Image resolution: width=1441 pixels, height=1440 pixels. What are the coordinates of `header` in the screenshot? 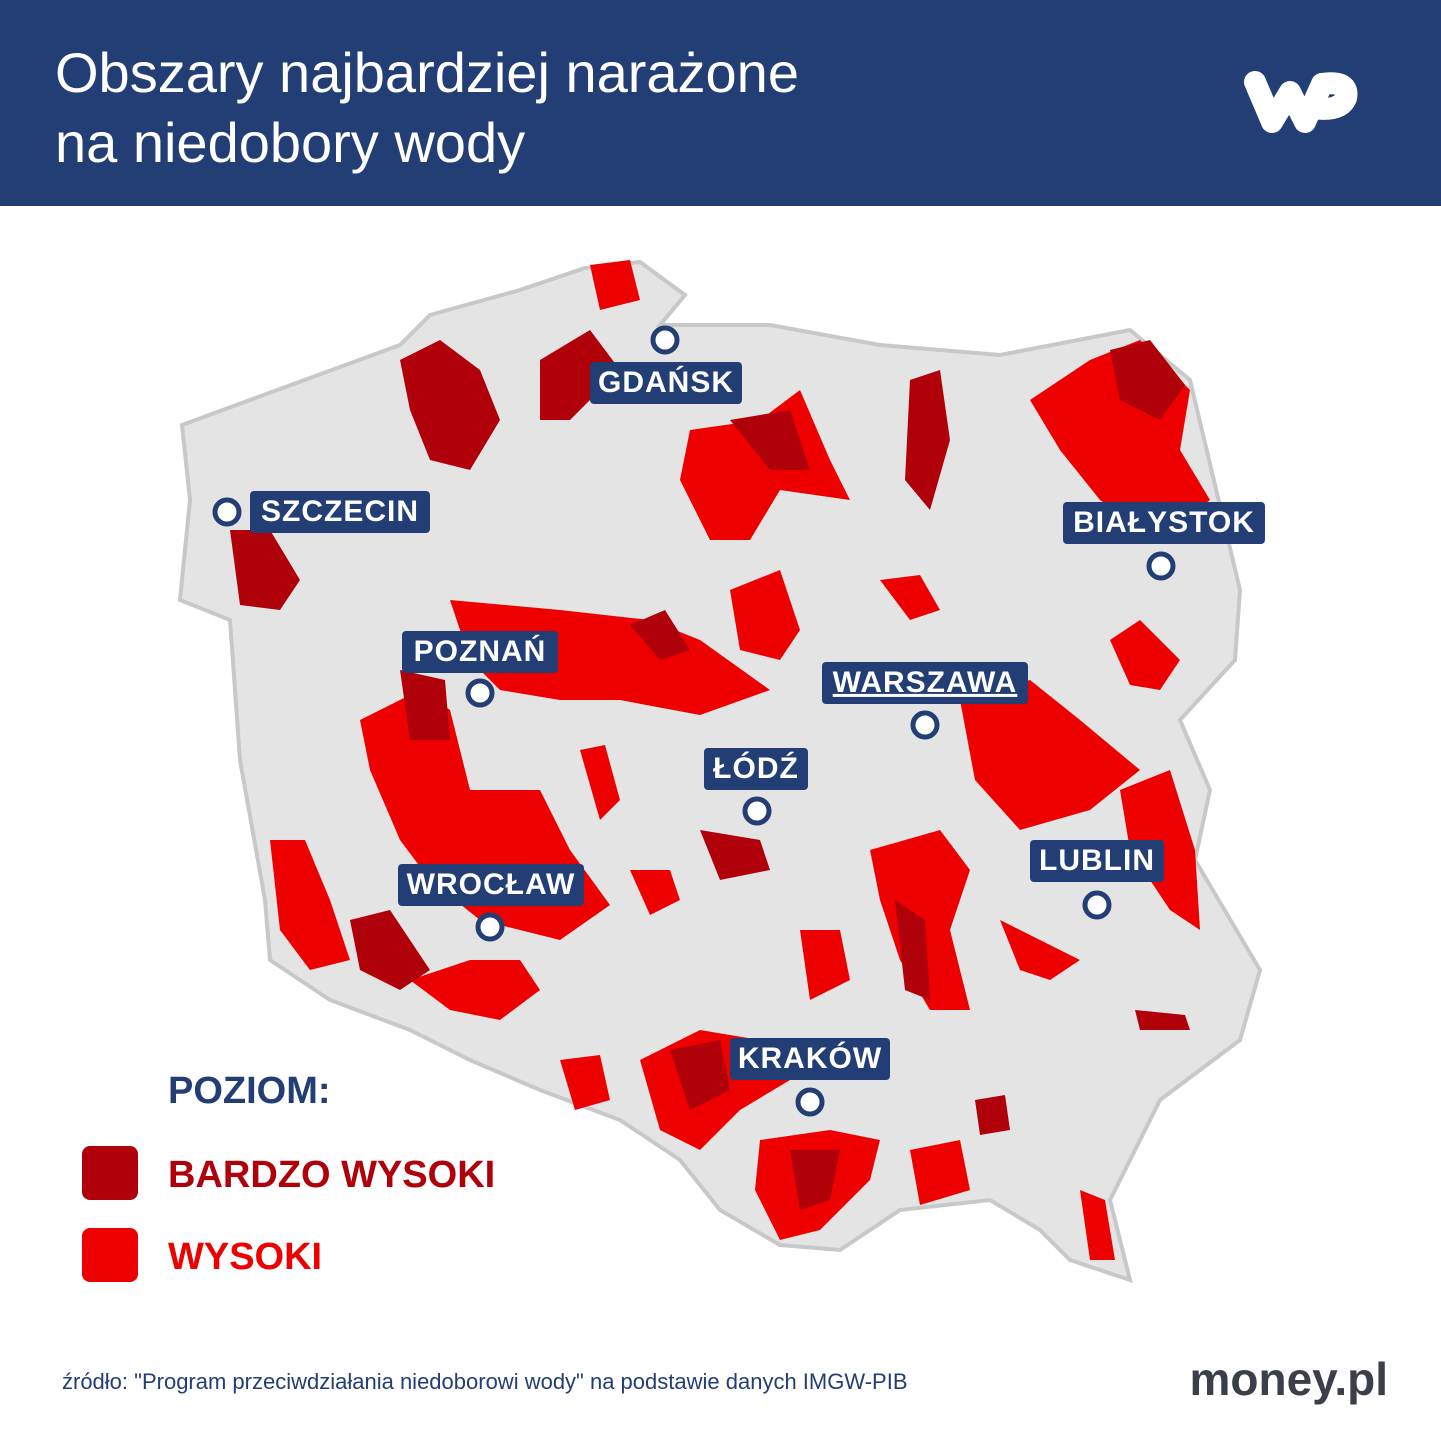 It's located at (720, 103).